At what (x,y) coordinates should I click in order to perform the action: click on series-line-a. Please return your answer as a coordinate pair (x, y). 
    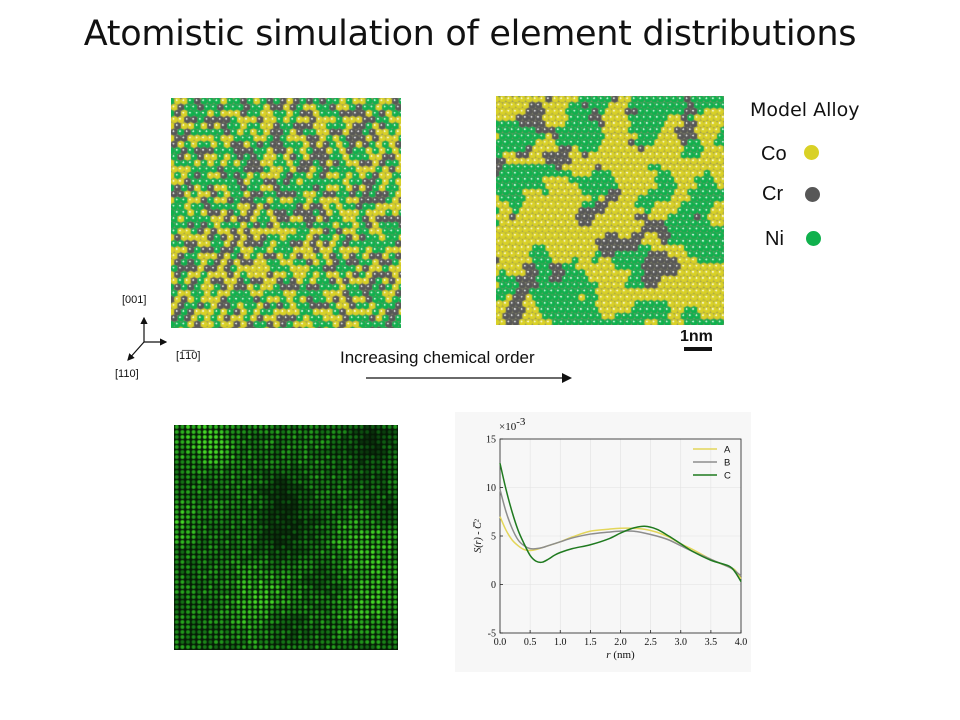
    Looking at the image, I should click on (620, 548).